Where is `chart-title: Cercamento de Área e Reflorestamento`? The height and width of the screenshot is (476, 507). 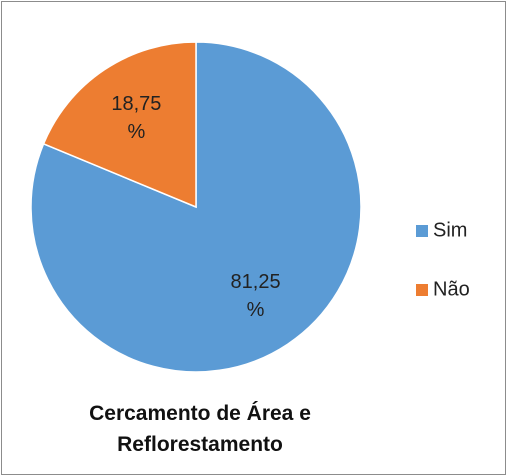 chart-title: Cercamento de Área e Reflorestamento is located at coordinates (200, 429).